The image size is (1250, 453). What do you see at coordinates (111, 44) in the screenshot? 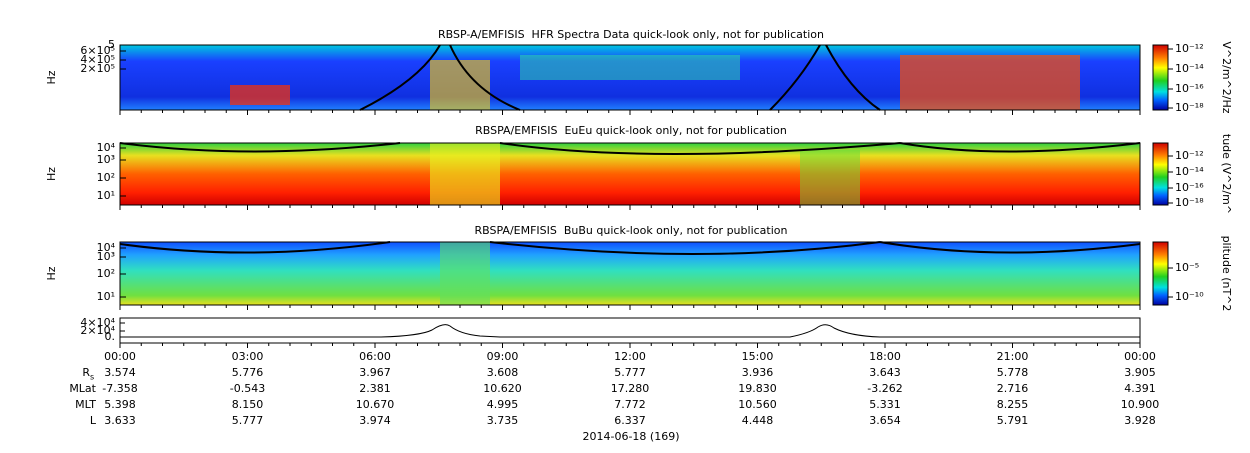
I see `y-tick-label: 5` at bounding box center [111, 44].